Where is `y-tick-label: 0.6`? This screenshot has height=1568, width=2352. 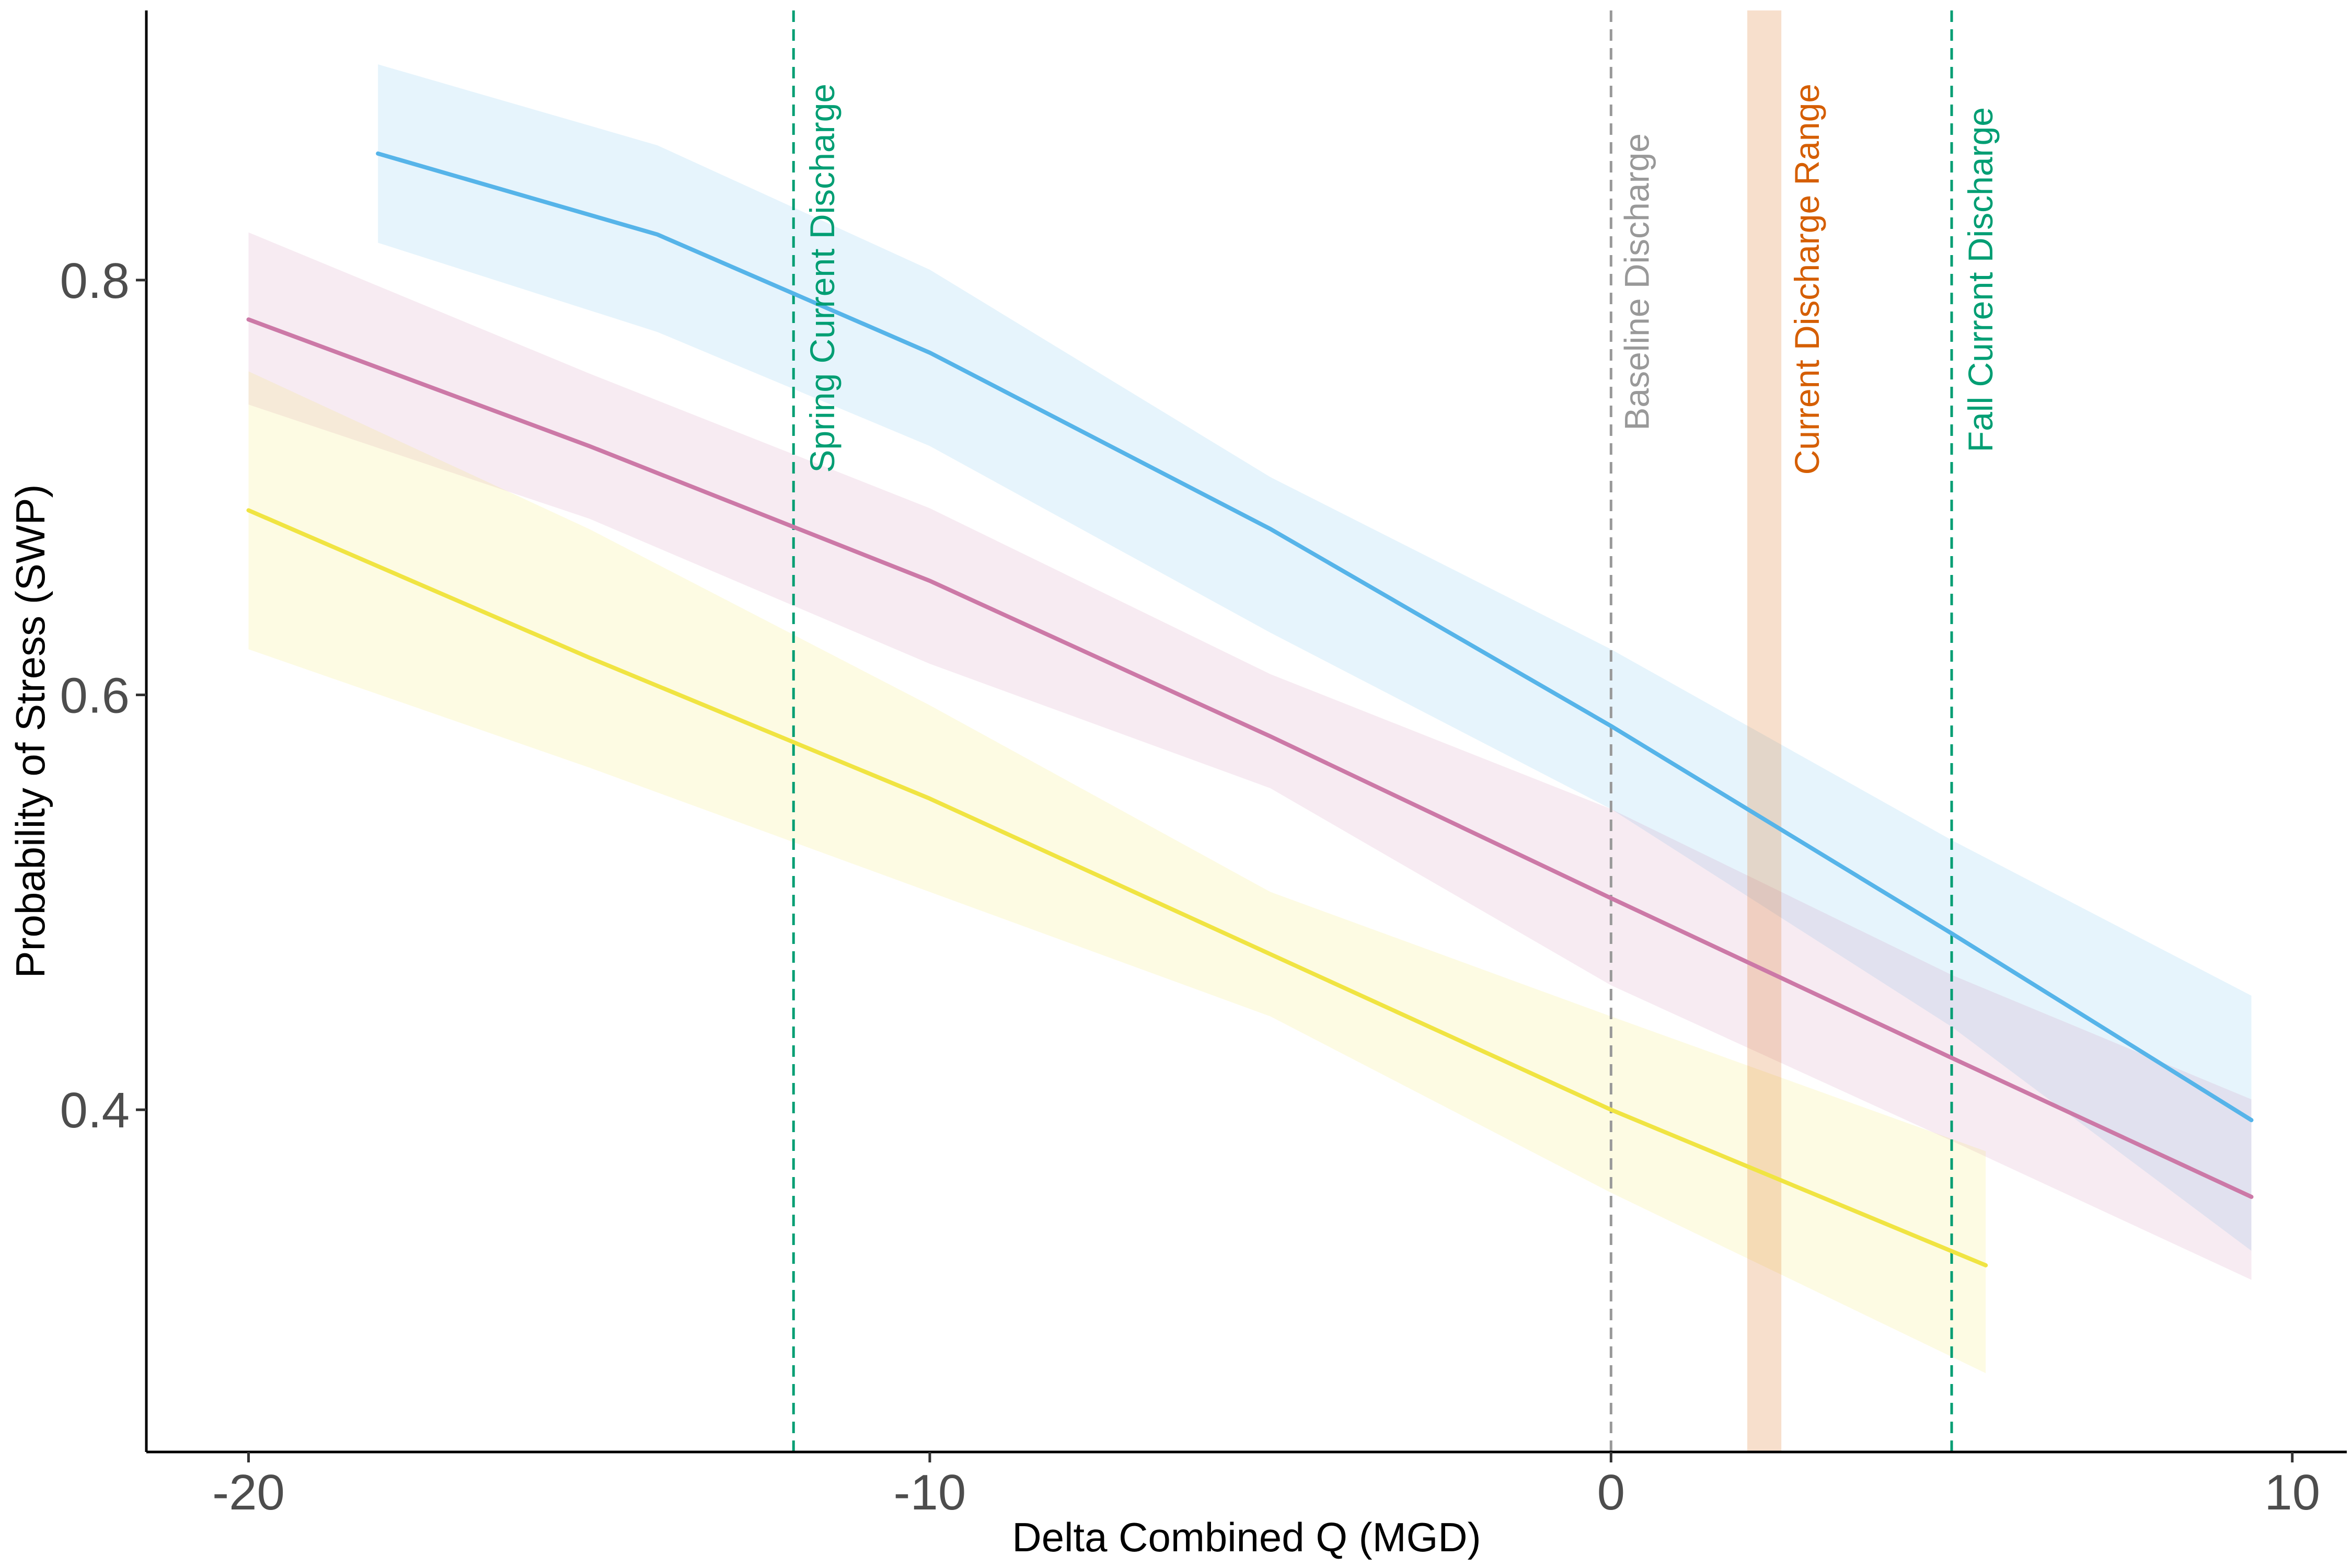 y-tick-label: 0.6 is located at coordinates (95, 696).